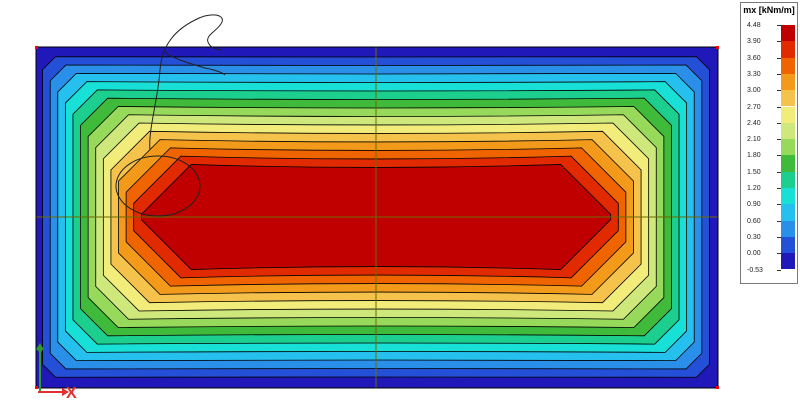 The height and width of the screenshot is (405, 800). Describe the element at coordinates (186, 82) in the screenshot. I see `question-mark-stroke` at that location.